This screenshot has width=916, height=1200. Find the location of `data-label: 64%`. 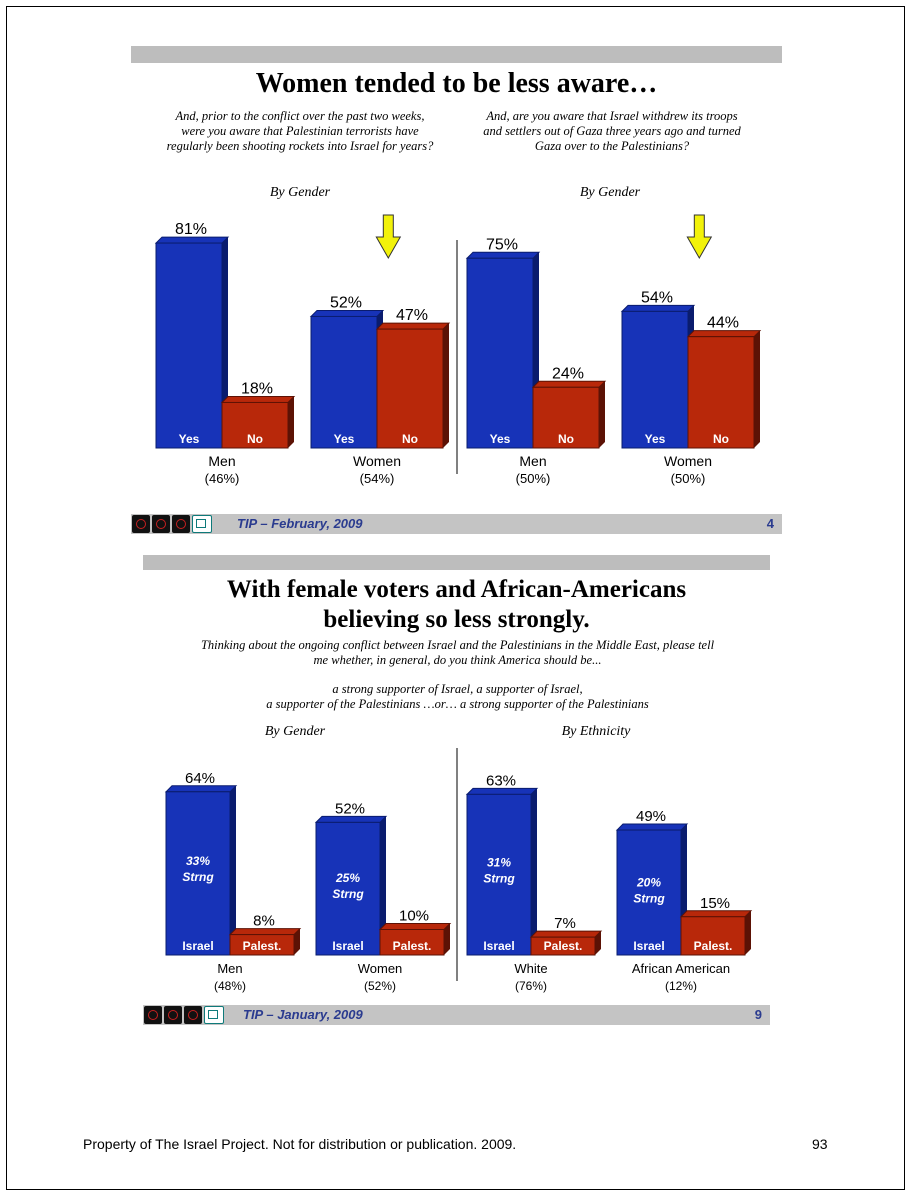

data-label: 64% is located at coordinates (200, 778).